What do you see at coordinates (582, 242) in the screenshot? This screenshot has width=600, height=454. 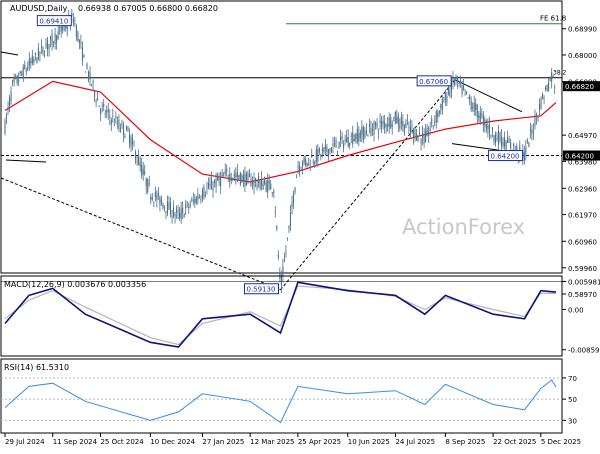 I see `price-tick-label: 0.60960` at bounding box center [582, 242].